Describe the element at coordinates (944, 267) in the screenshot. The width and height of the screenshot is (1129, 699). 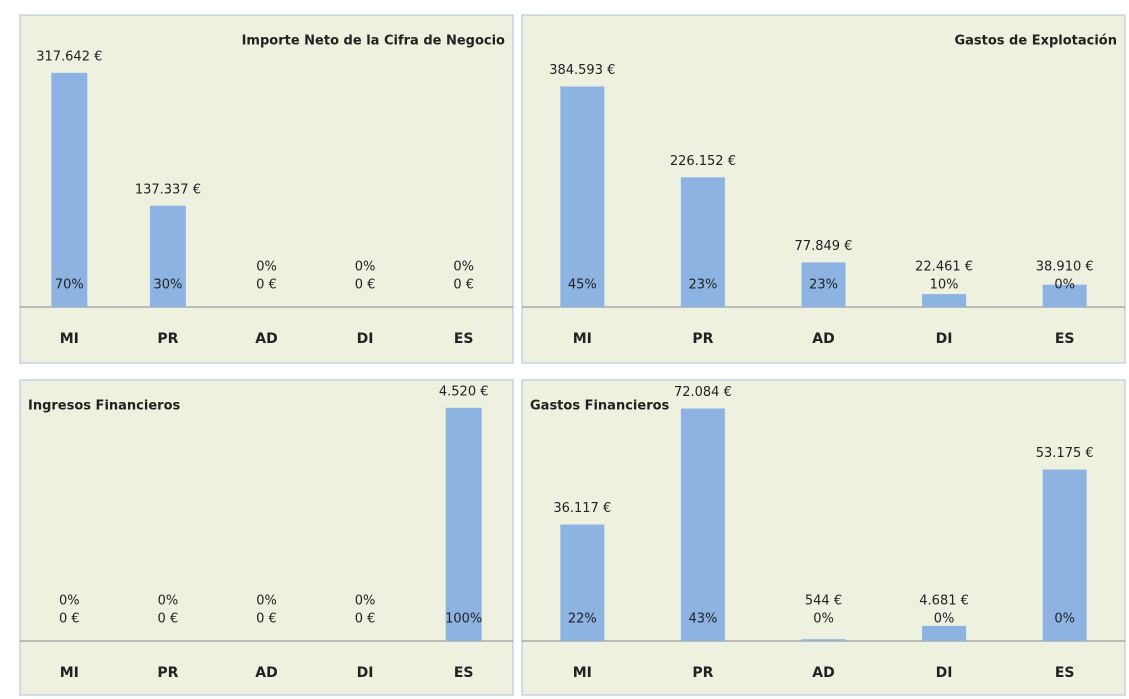
I see `value-label: 22.461 €` at that location.